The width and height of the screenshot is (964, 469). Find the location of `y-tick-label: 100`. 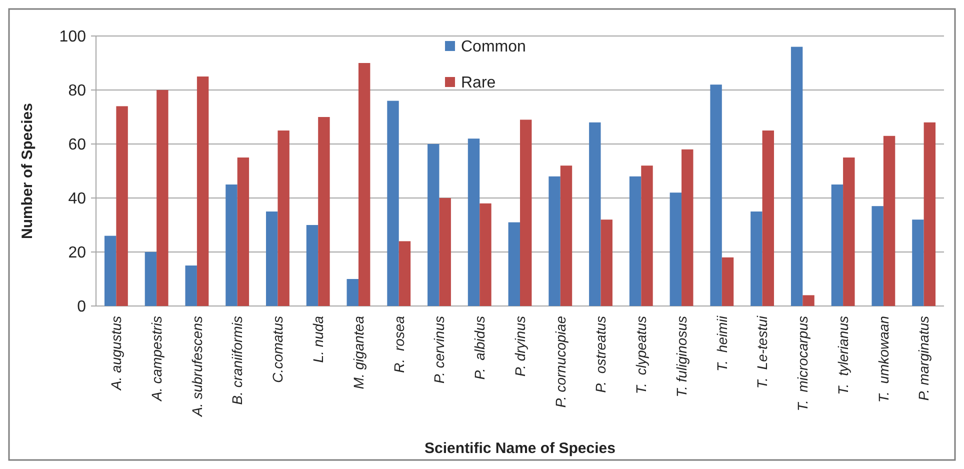

y-tick-label: 100 is located at coordinates (72, 37).